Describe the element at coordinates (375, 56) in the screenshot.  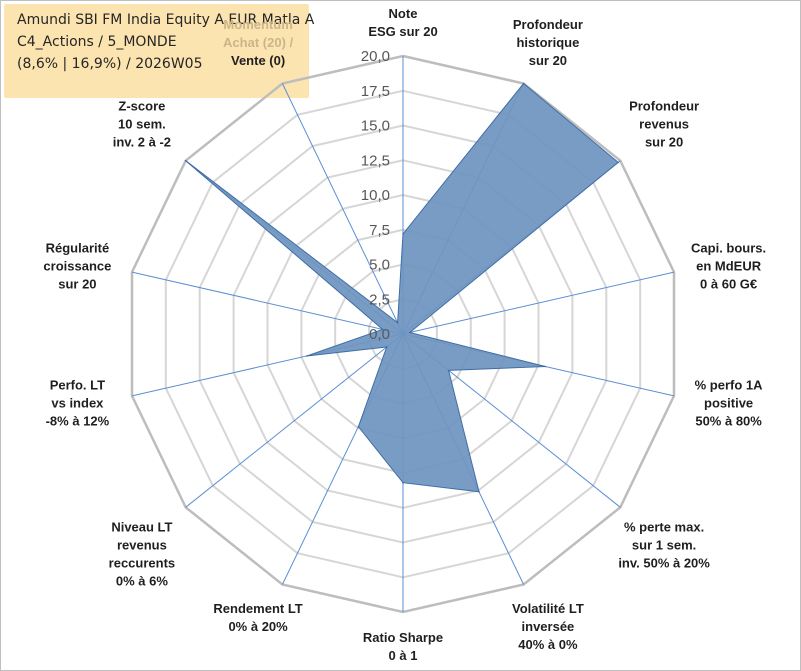
I see `tick-label-8: 20,0` at that location.